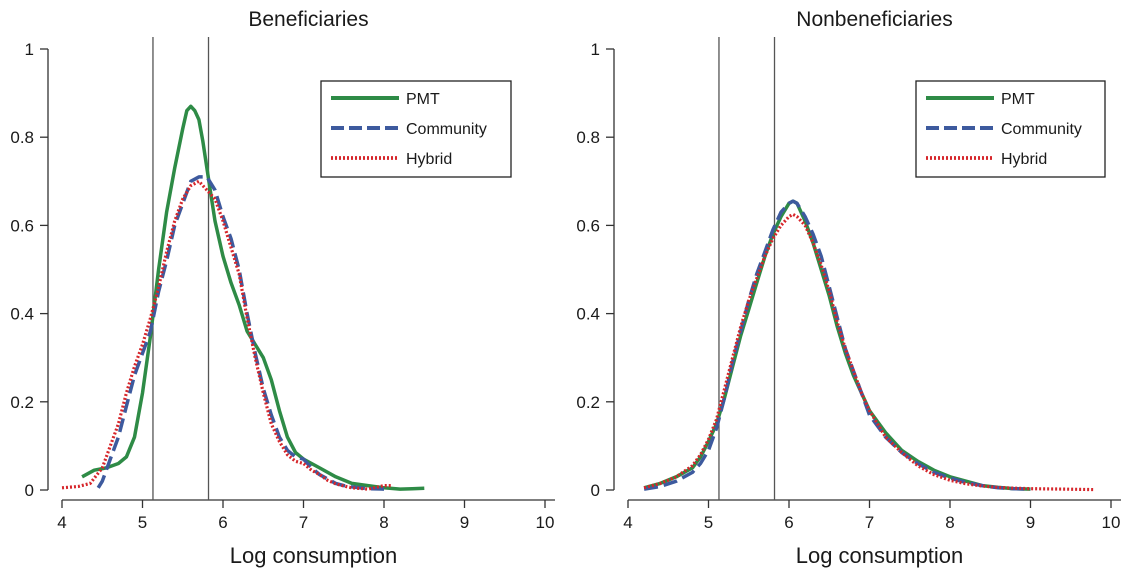 Image resolution: width=1134 pixels, height=577 pixels. Describe the element at coordinates (240, 333) in the screenshot. I see `series-line-community` at that location.